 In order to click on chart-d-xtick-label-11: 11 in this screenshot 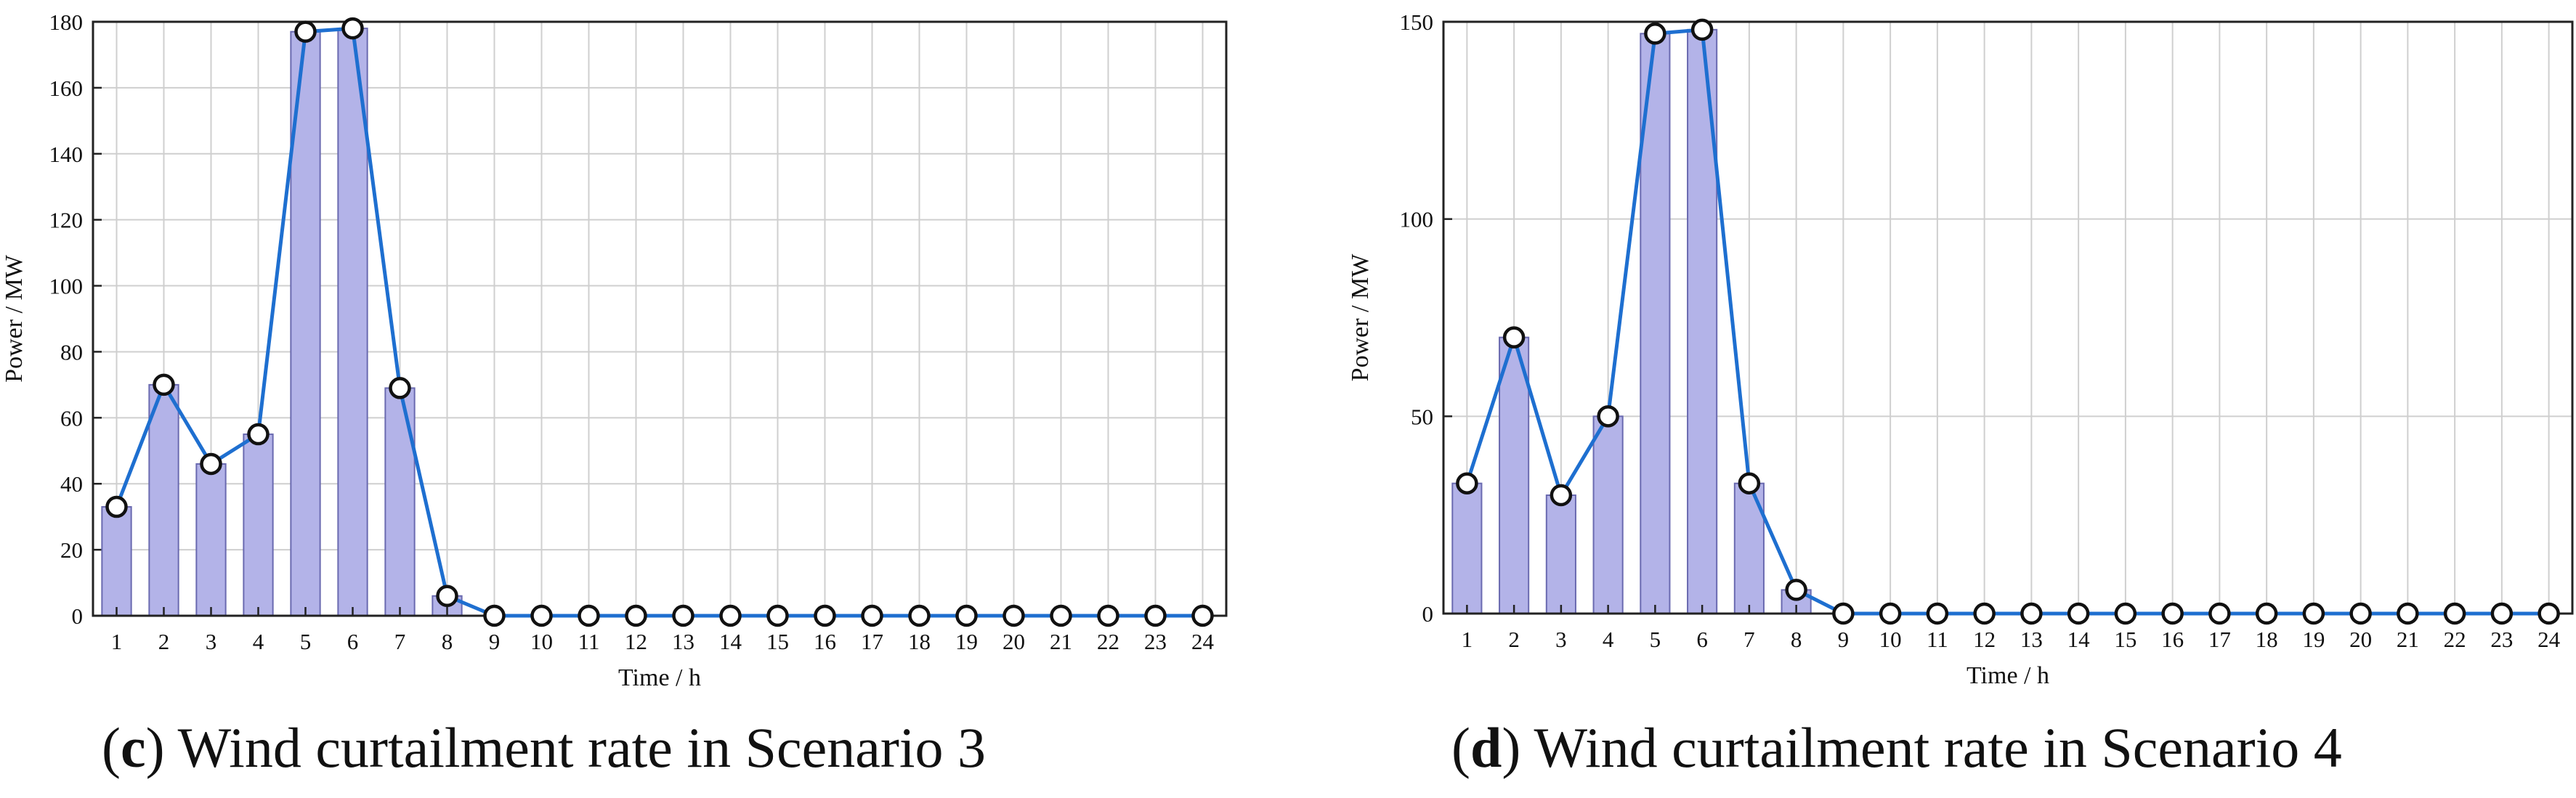, I will do `click(1937, 639)`.